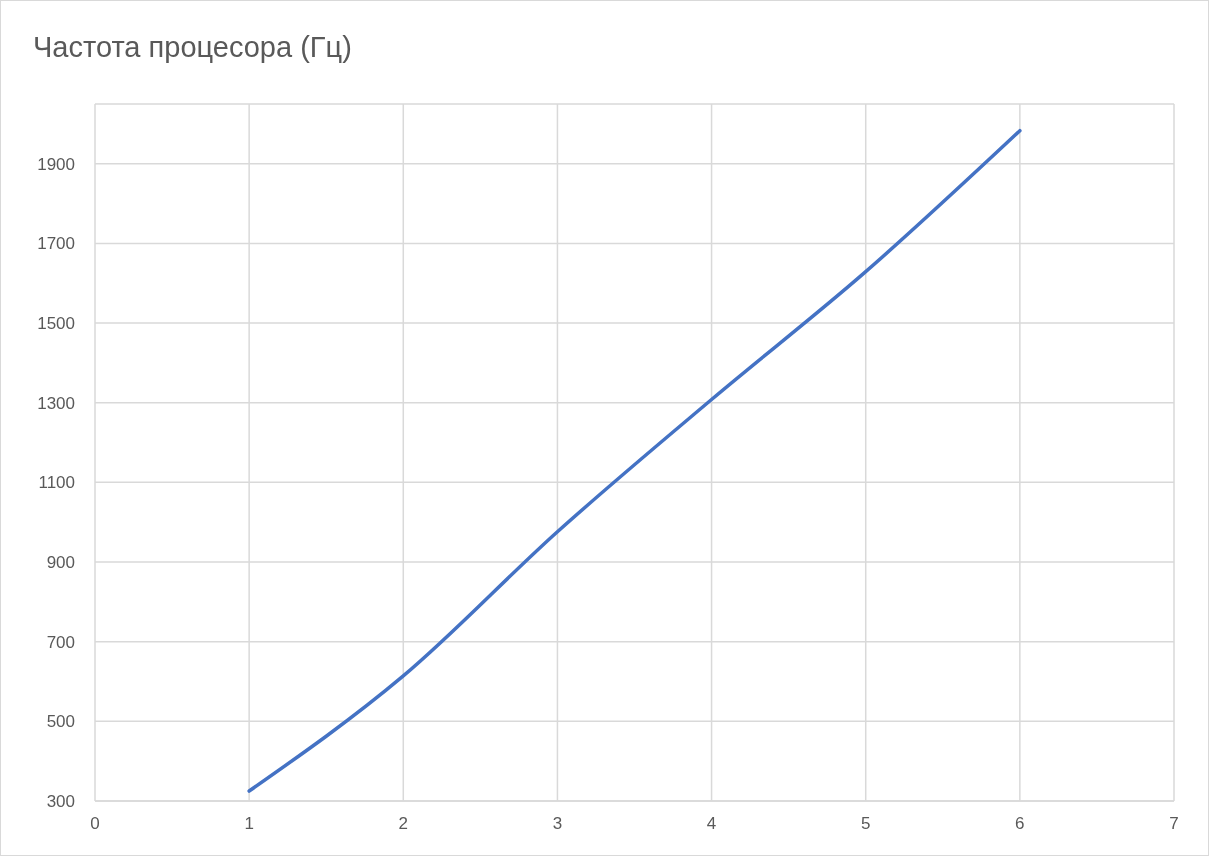 The width and height of the screenshot is (1209, 856). I want to click on x-tick-label: 7, so click(1174, 824).